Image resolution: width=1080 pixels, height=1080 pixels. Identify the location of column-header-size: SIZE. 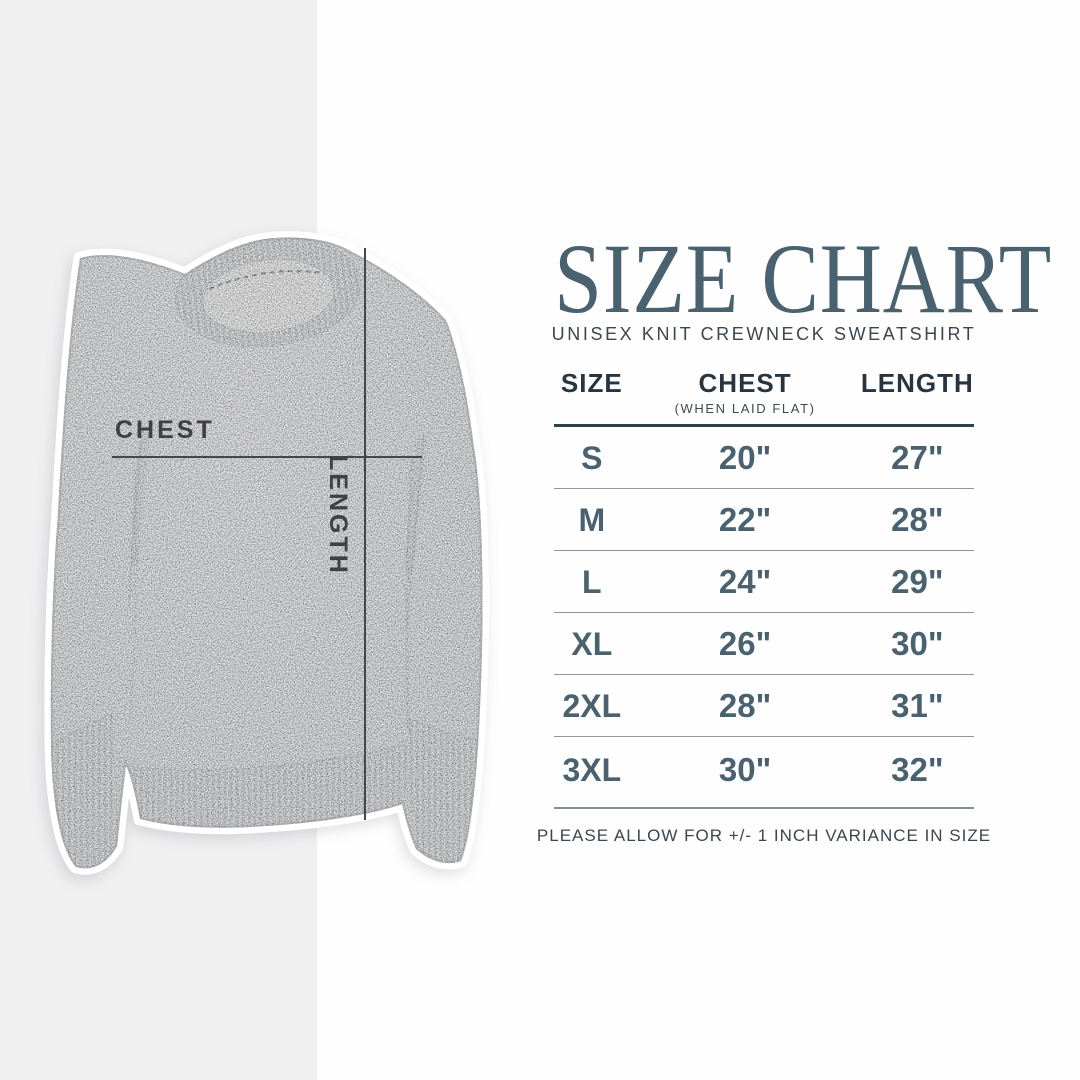
(592, 381).